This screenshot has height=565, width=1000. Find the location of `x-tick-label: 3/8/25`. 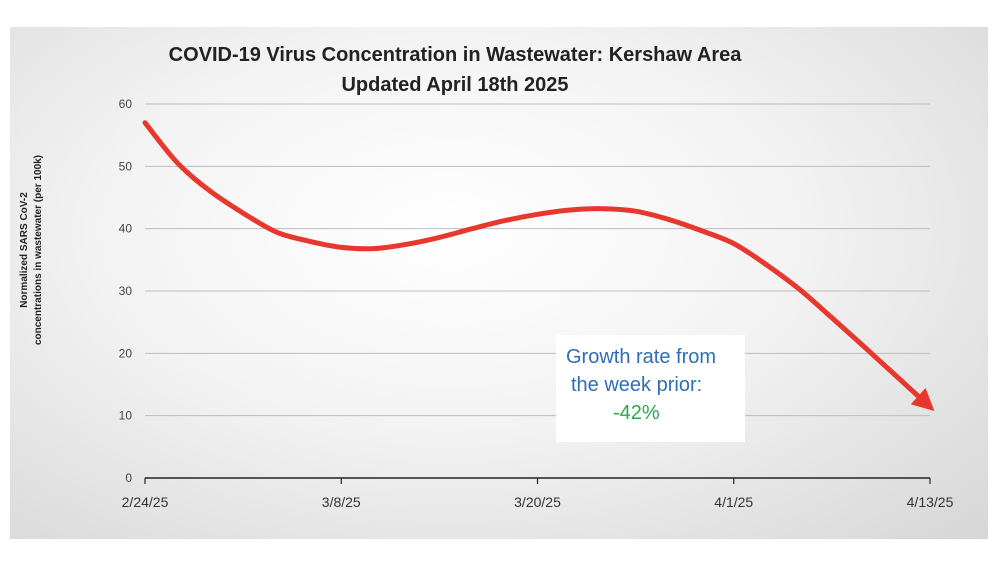

x-tick-label: 3/8/25 is located at coordinates (341, 502).